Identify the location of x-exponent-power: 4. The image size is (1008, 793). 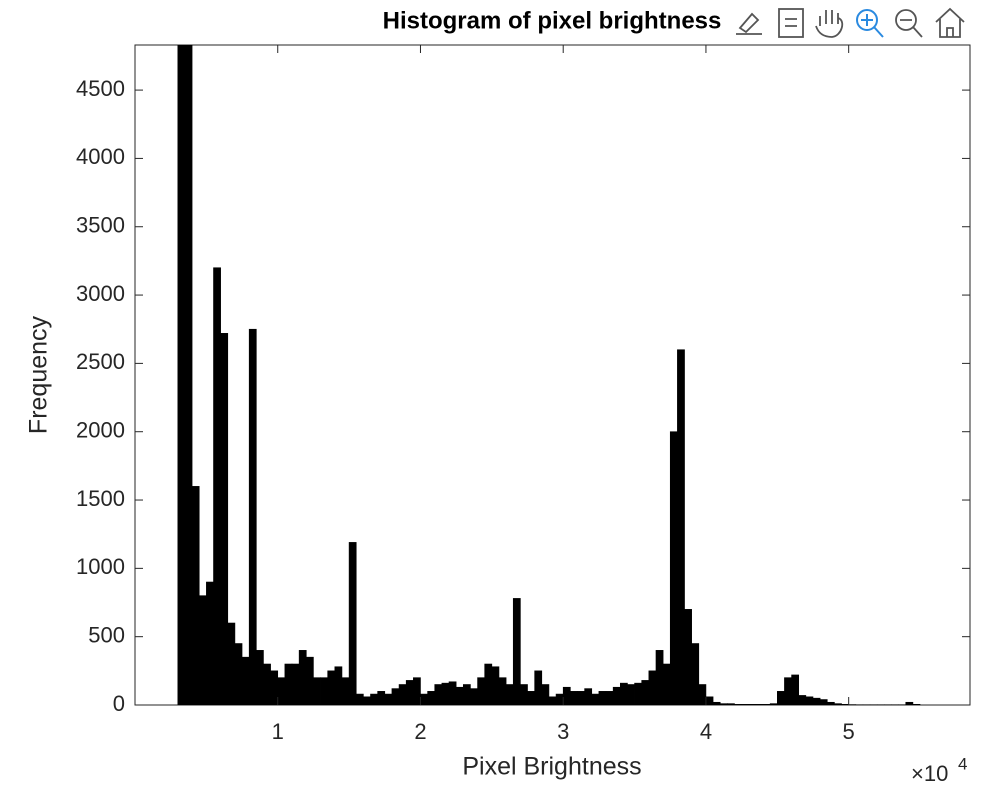
(962, 763).